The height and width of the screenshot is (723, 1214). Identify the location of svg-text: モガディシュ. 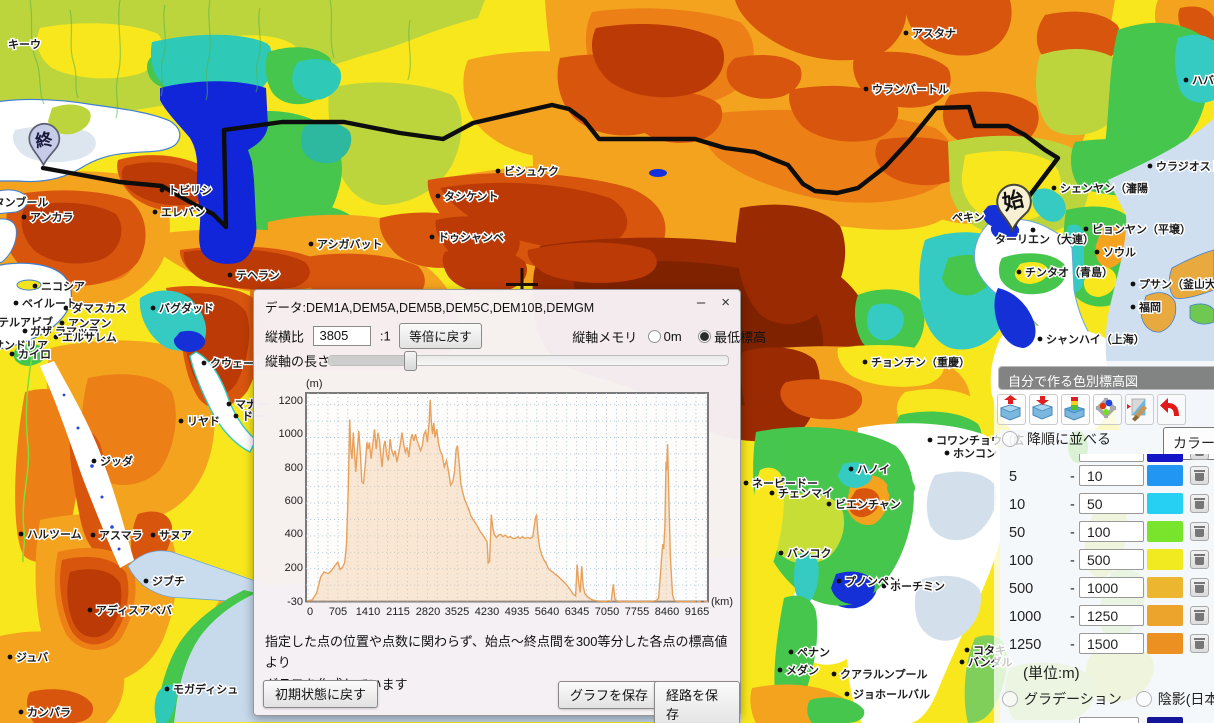
(205, 689).